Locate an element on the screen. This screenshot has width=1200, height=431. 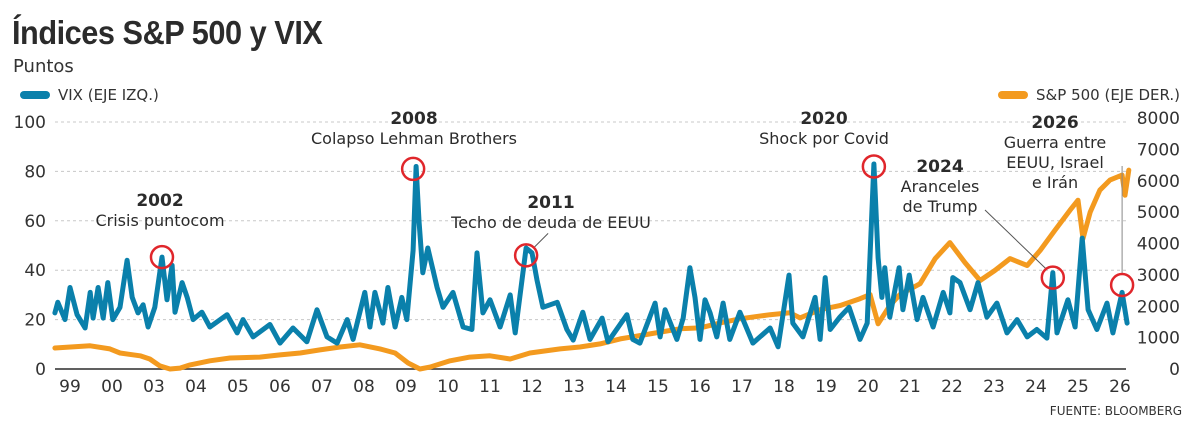
y-left-tick-label: 80 is located at coordinates (35, 172).